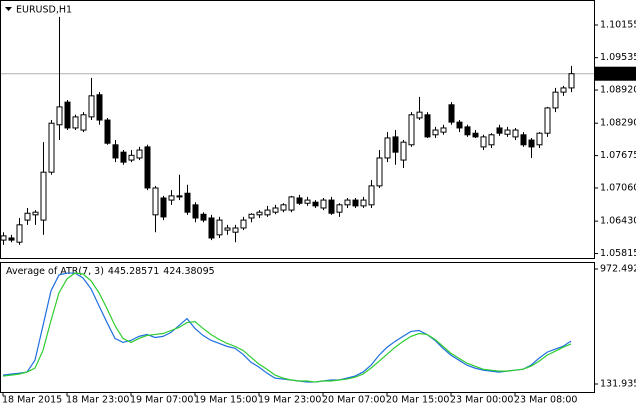 The width and height of the screenshot is (636, 407). What do you see at coordinates (618, 123) in the screenshot?
I see `y-tick-label: 1.08290` at bounding box center [618, 123].